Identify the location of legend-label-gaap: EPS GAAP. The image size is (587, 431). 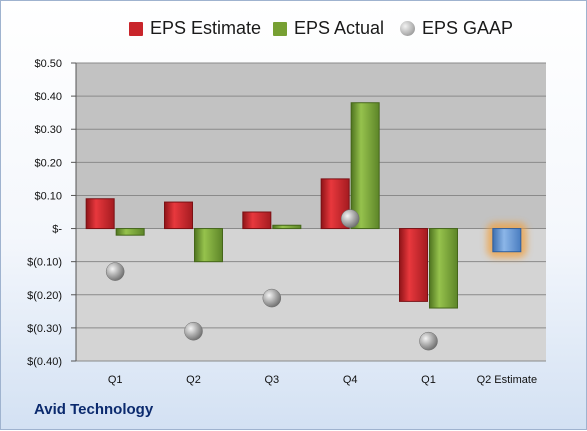
(468, 28).